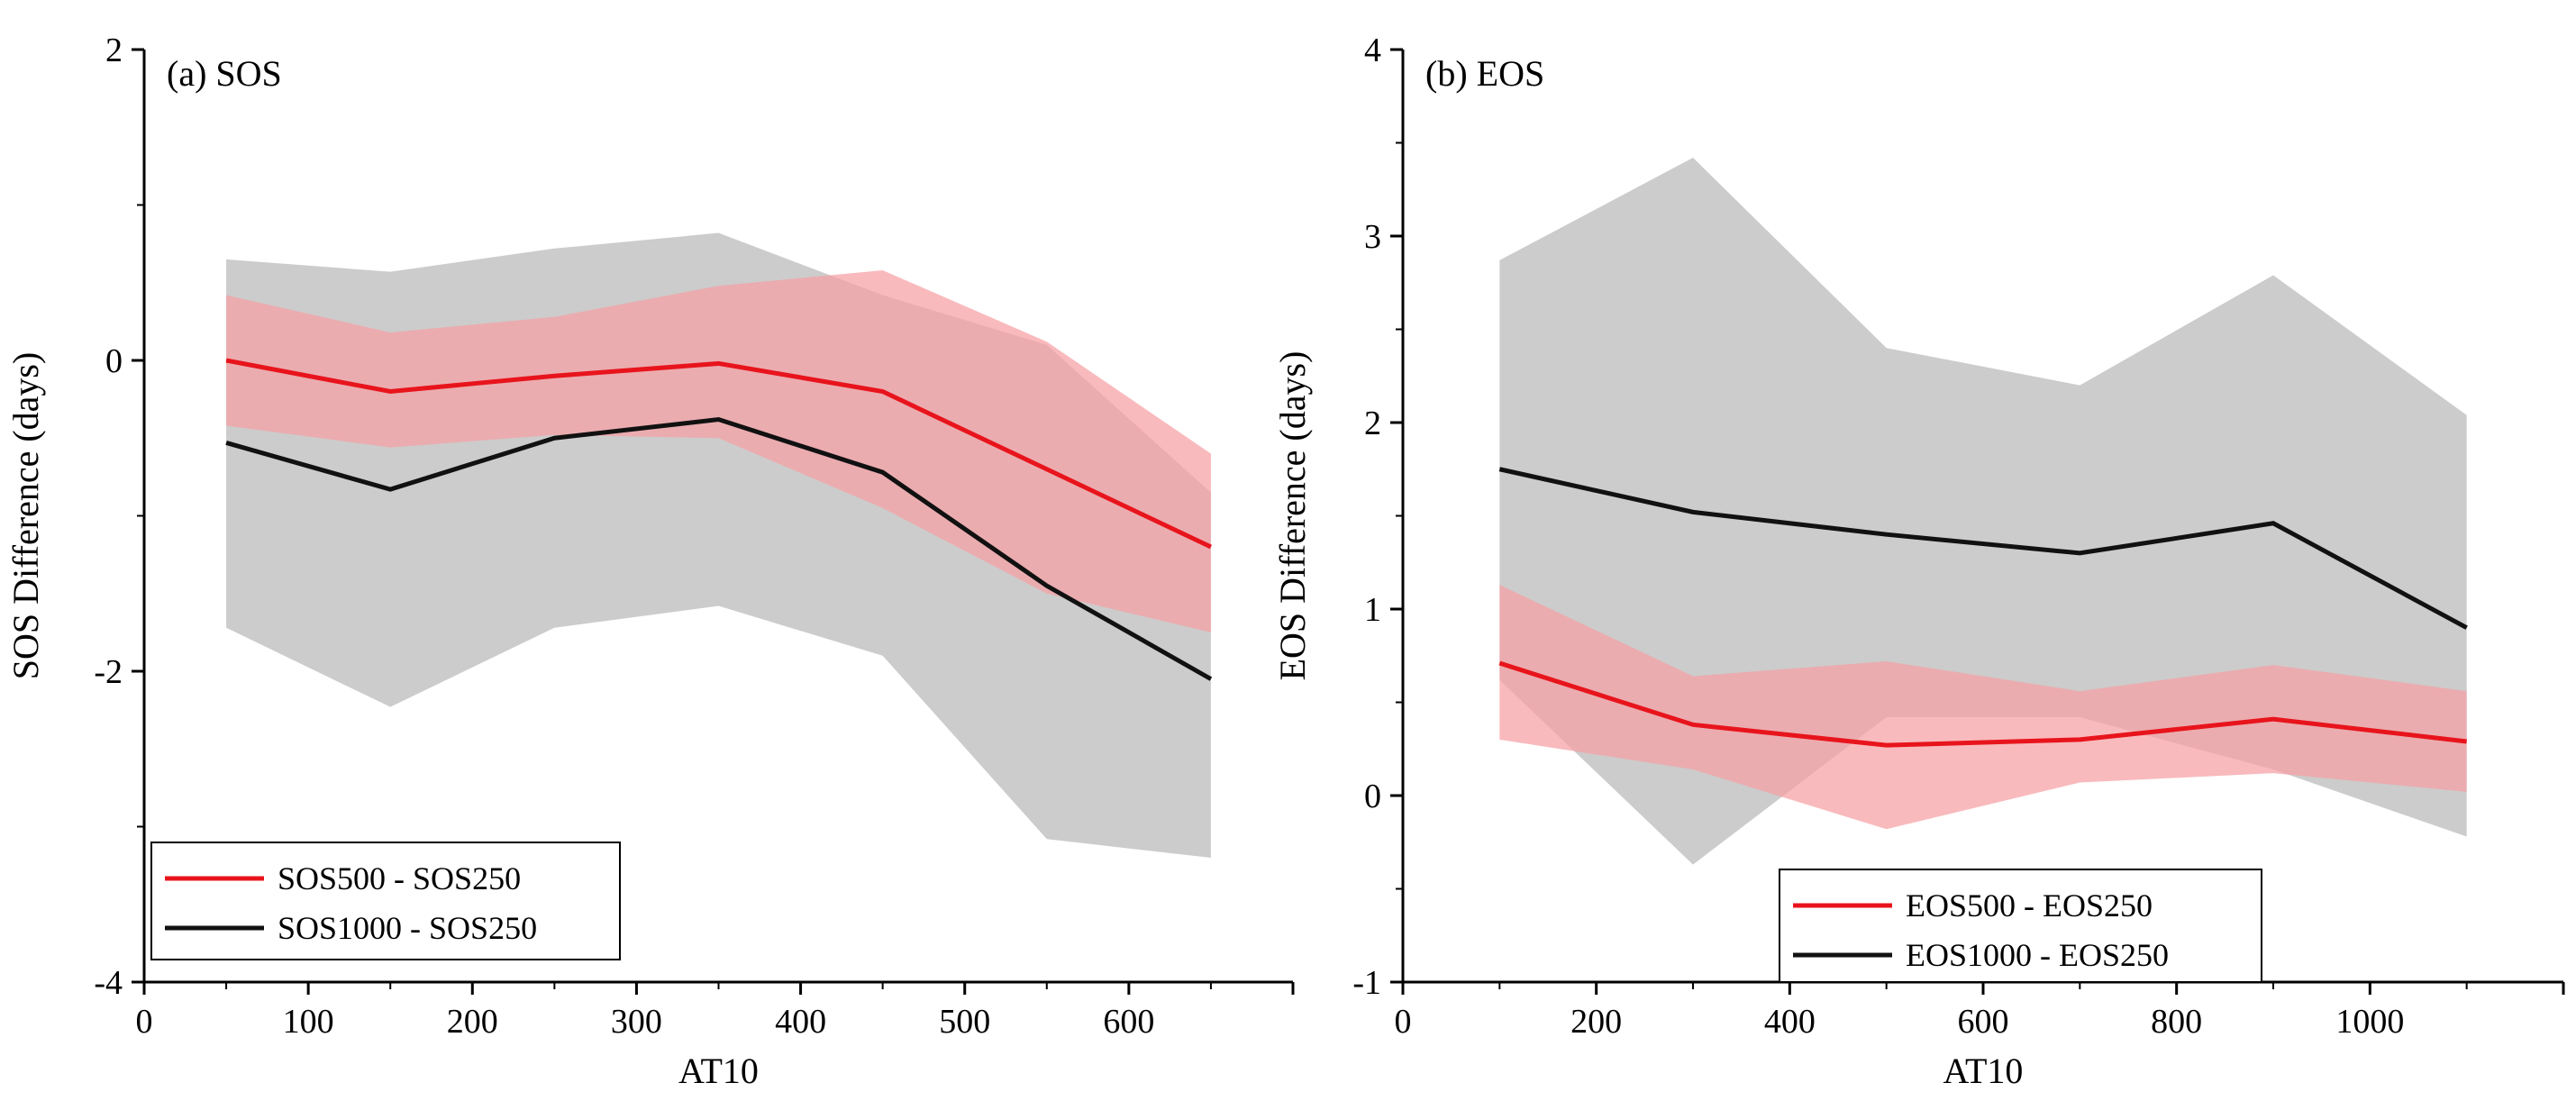 Image resolution: width=2576 pixels, height=1101 pixels. I want to click on y-tick-label: 3, so click(1372, 237).